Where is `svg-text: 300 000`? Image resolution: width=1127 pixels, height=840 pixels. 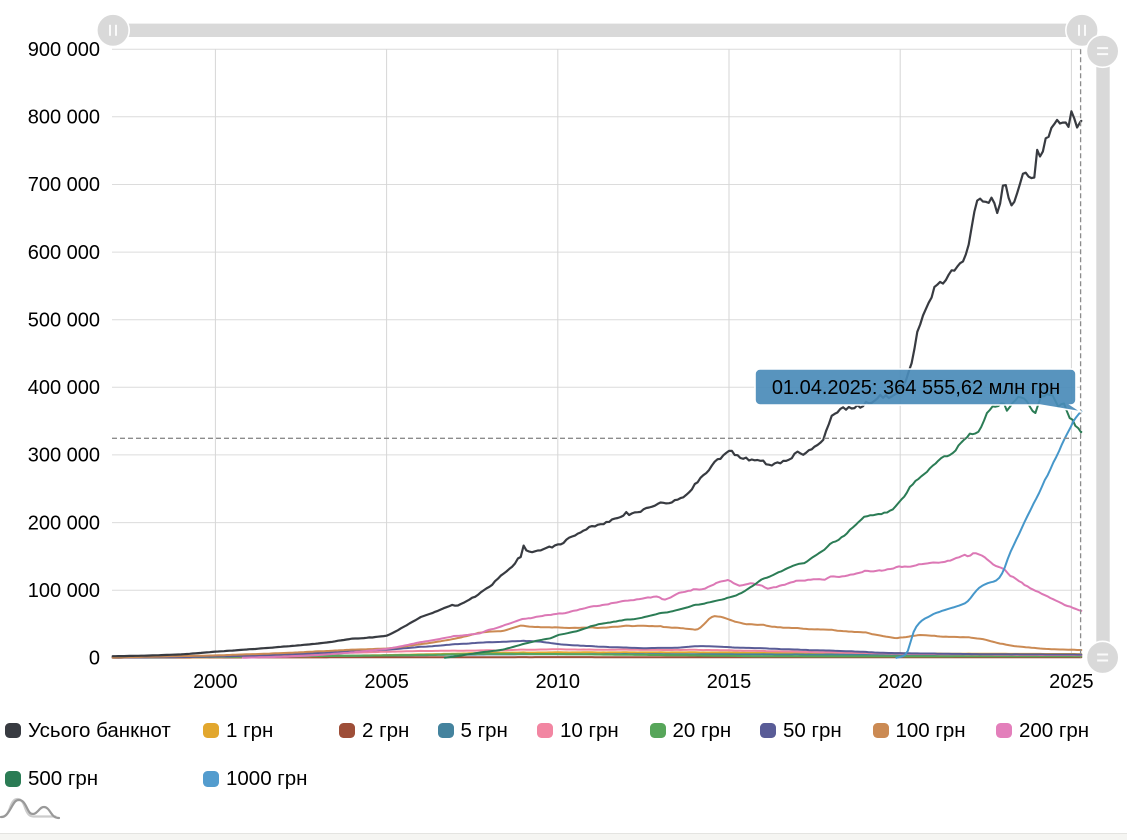 svg-text: 300 000 is located at coordinates (64, 456).